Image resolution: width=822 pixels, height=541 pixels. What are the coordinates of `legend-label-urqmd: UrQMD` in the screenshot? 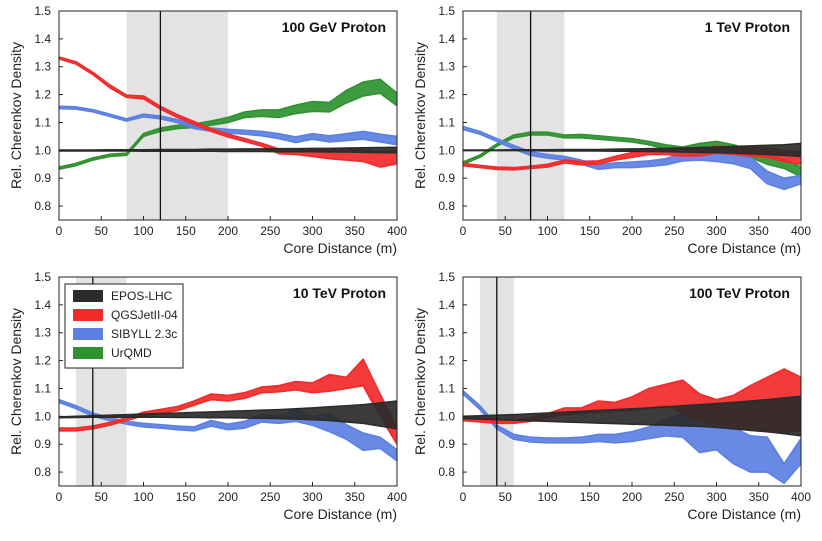 It's located at (131, 353).